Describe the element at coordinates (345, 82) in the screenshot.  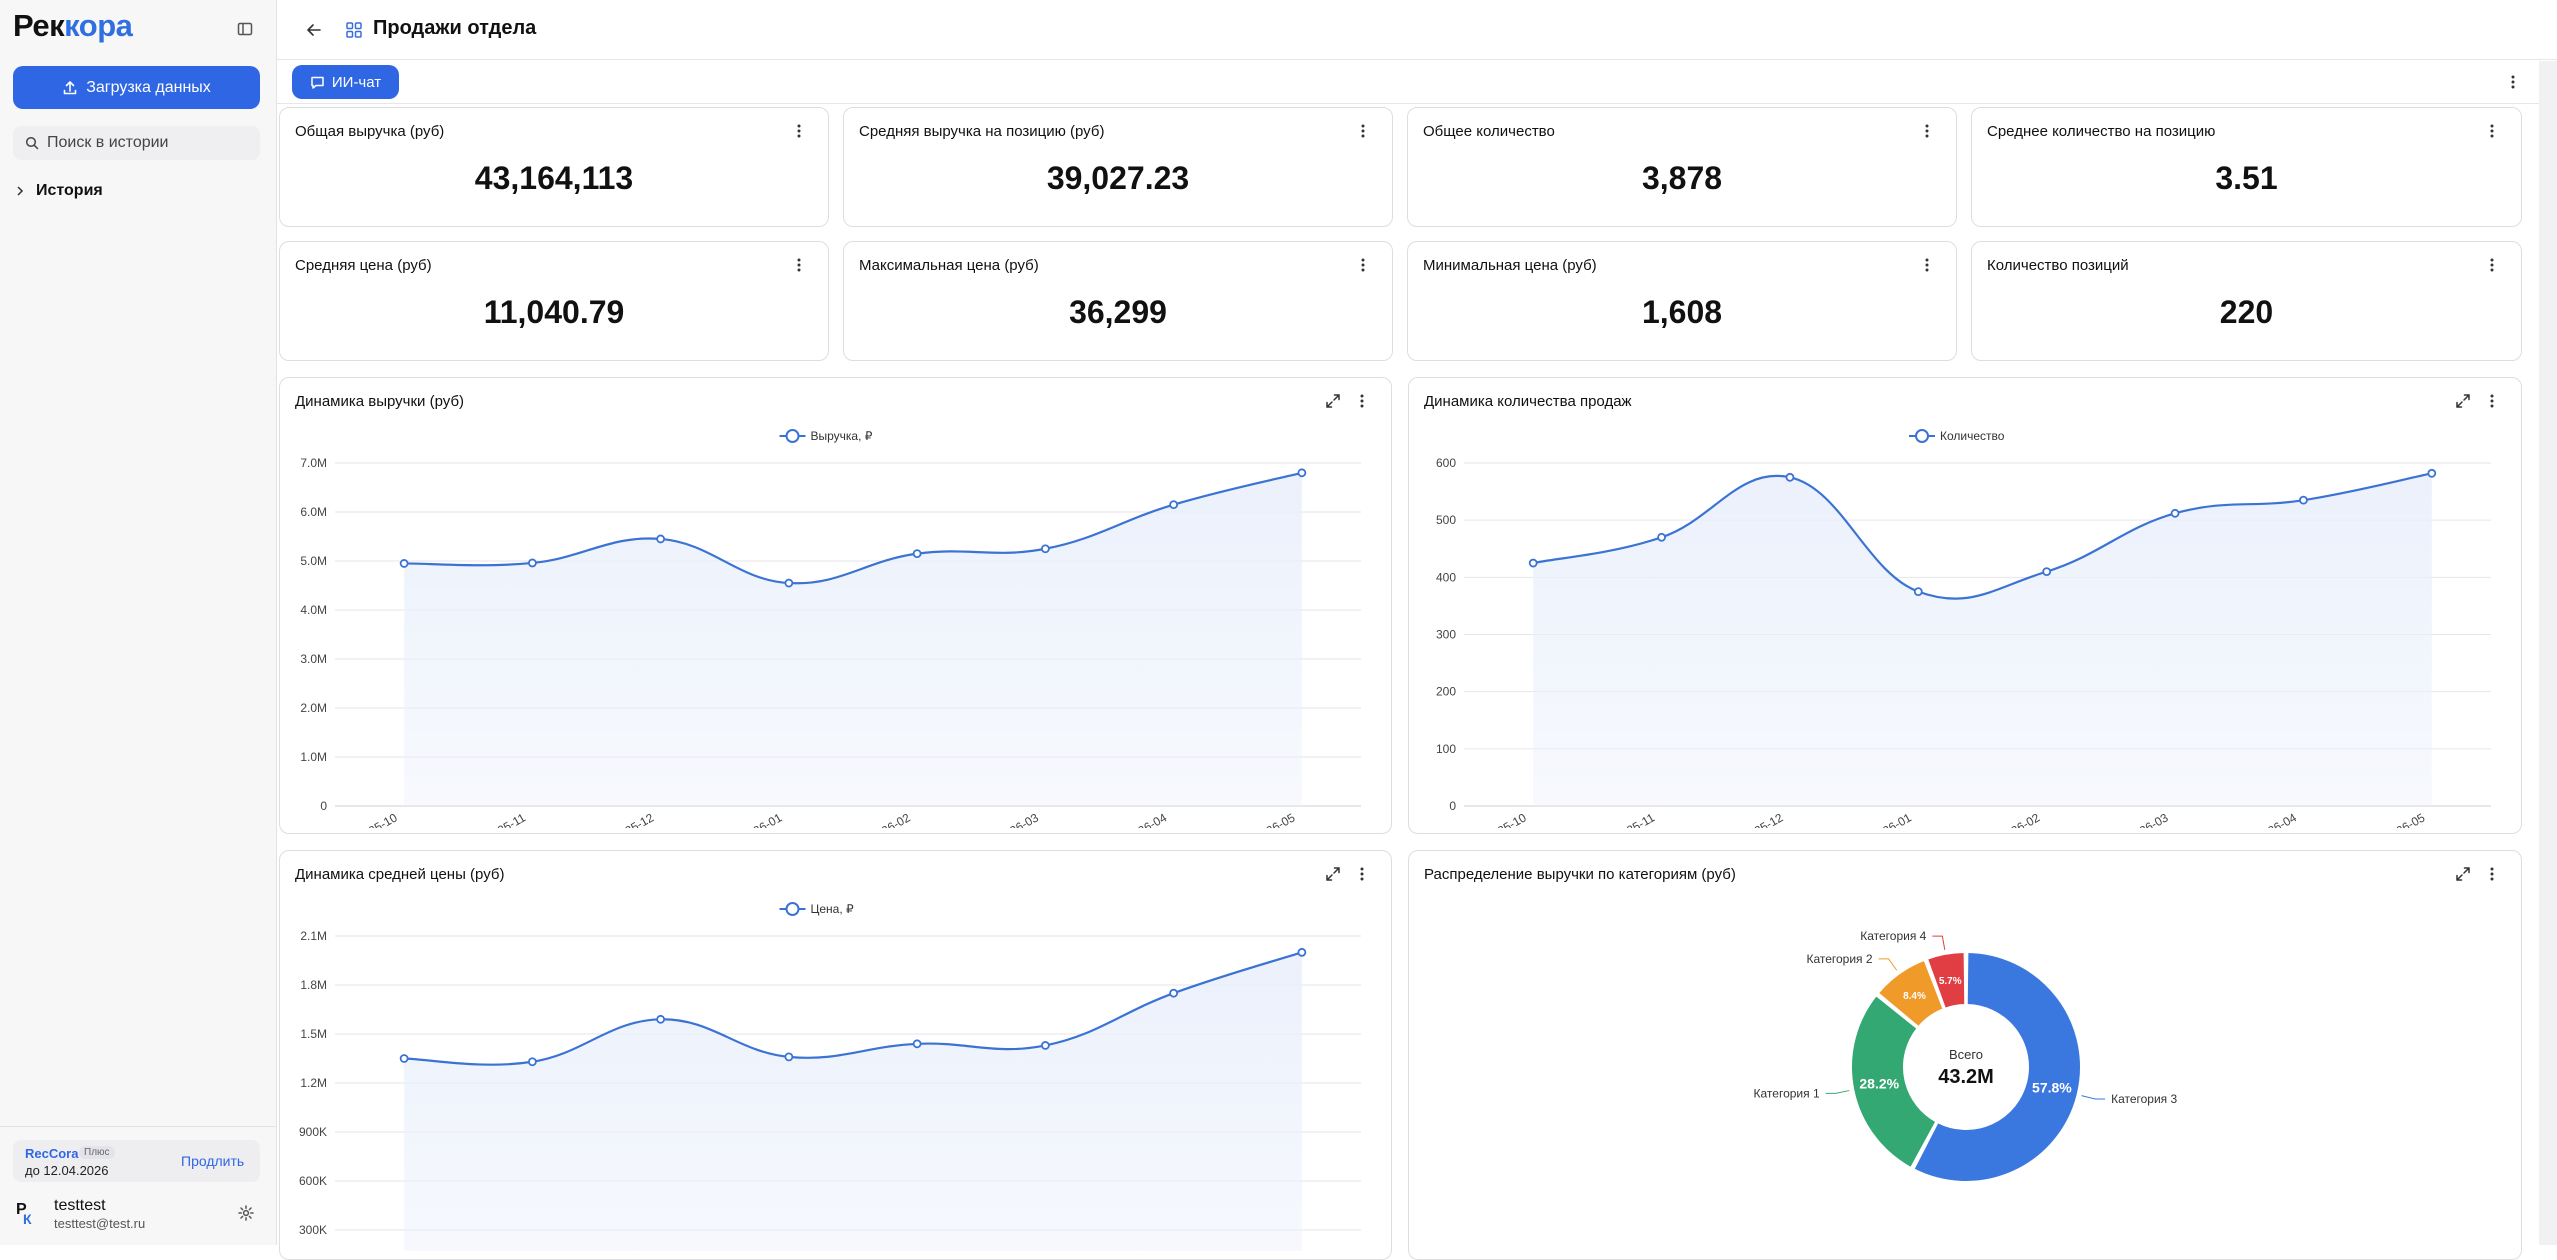
I see `ai-chat-button: ИИ-чат` at that location.